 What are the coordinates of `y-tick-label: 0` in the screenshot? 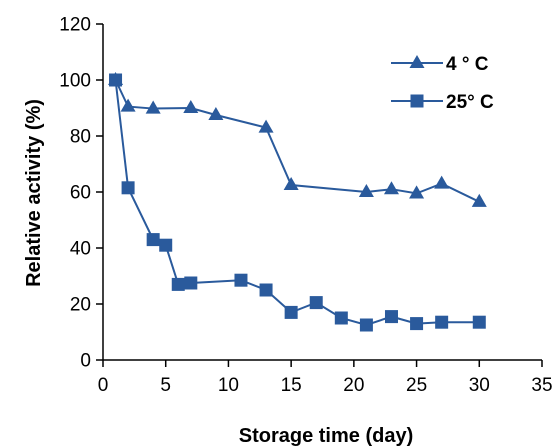 It's located at (85, 361).